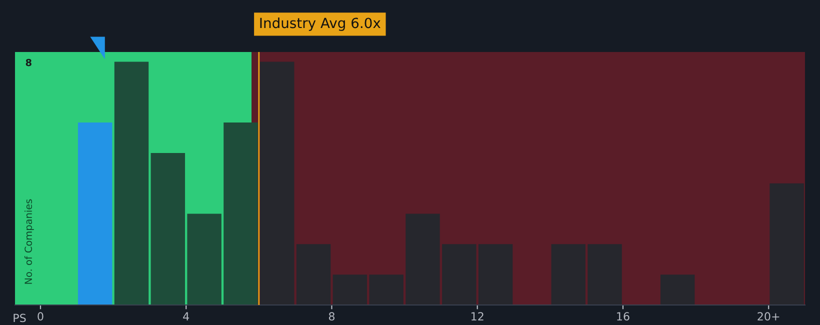  Describe the element at coordinates (186, 316) in the screenshot. I see `x-tick-label: 4` at that location.